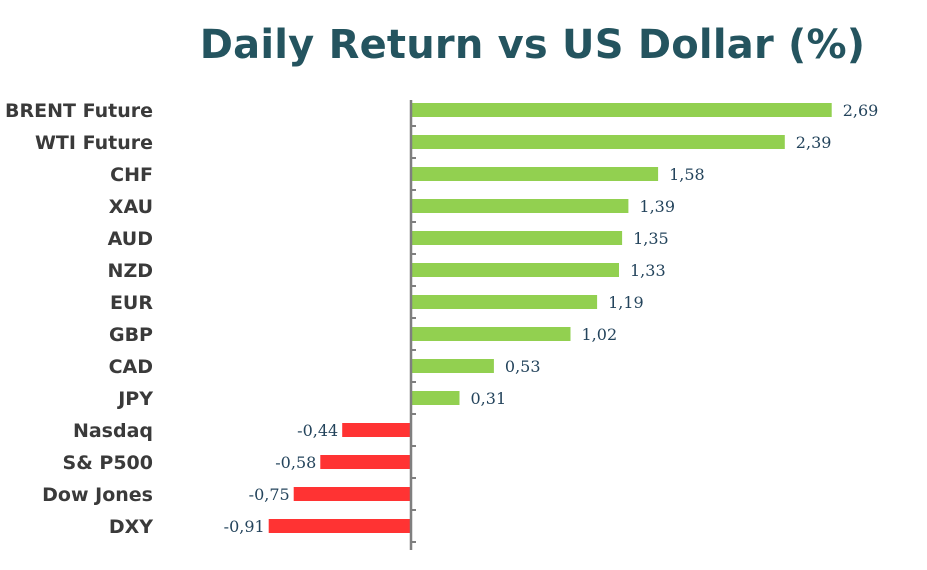 The width and height of the screenshot is (927, 570). What do you see at coordinates (130, 271) in the screenshot?
I see `category-label-nzd: NZD` at bounding box center [130, 271].